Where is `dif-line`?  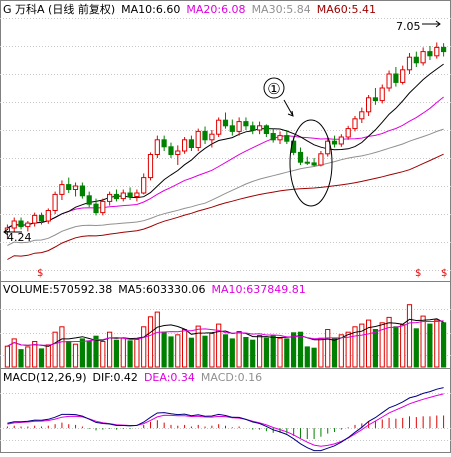 dif-line is located at coordinates (225, 419).